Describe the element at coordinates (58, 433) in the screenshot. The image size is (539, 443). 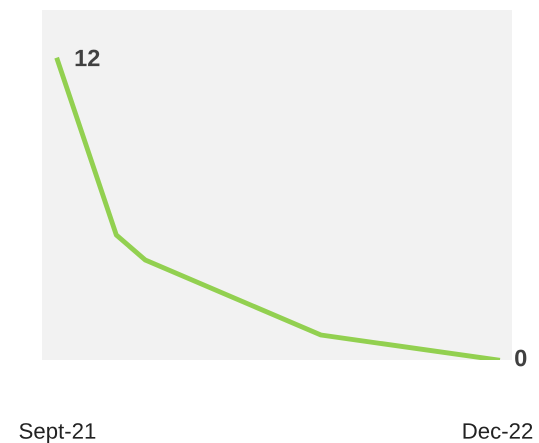
I see `x-tick-label: Sept-21` at that location.